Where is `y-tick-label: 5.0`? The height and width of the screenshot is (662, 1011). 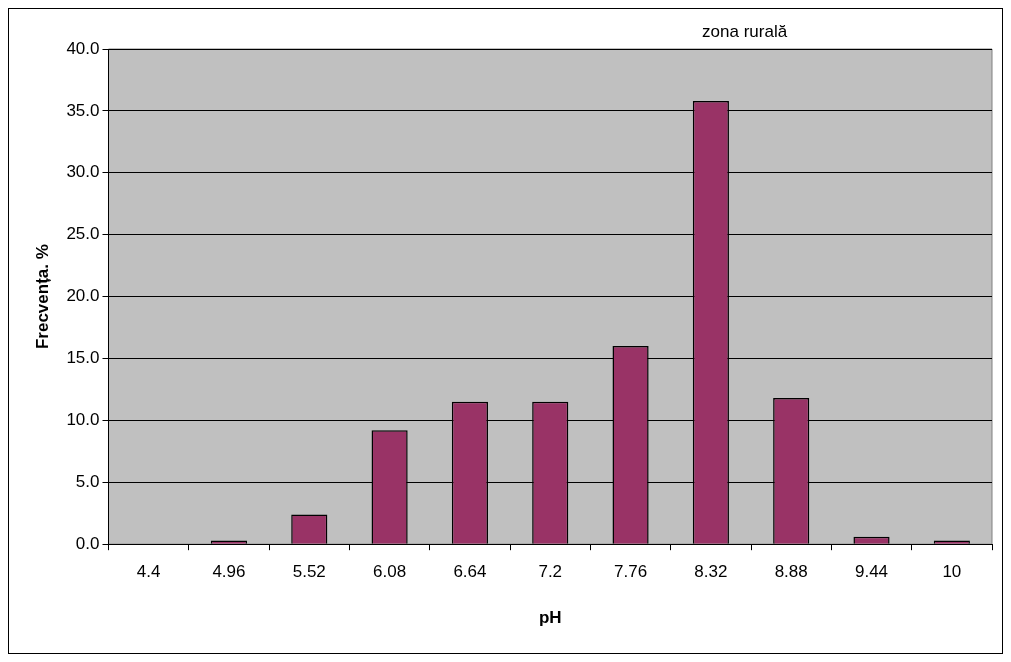 y-tick-label: 5.0 is located at coordinates (87, 481).